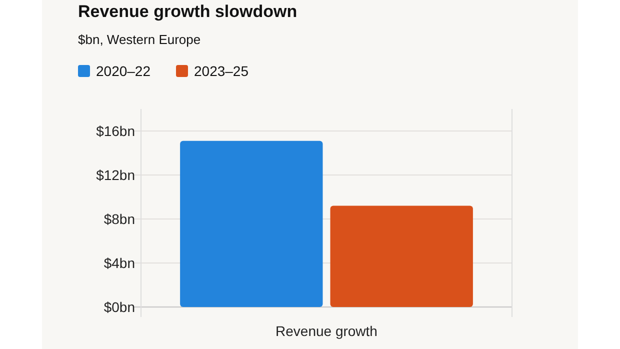 This screenshot has width=620, height=349. What do you see at coordinates (139, 39) in the screenshot?
I see `chart-subtitle: $bn, Western Europe` at bounding box center [139, 39].